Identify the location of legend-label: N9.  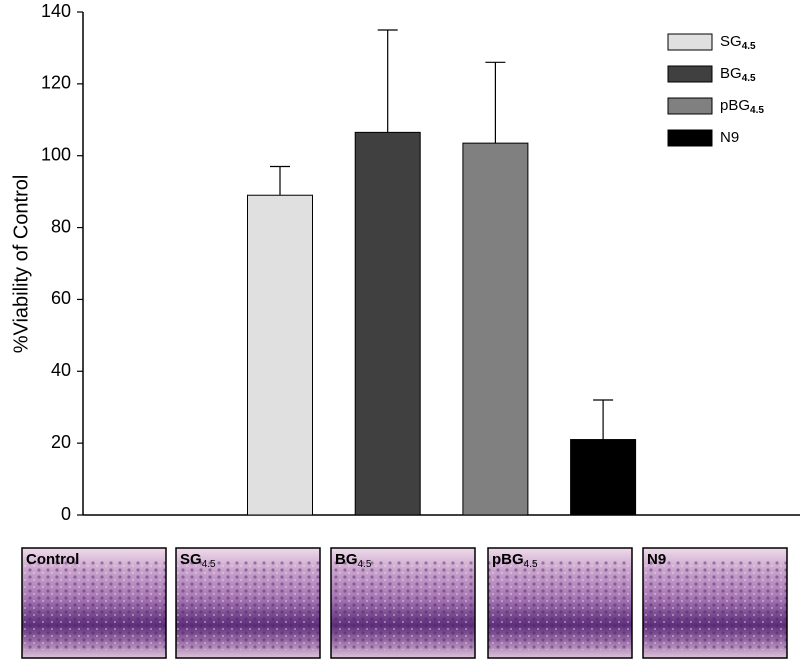
(729, 137).